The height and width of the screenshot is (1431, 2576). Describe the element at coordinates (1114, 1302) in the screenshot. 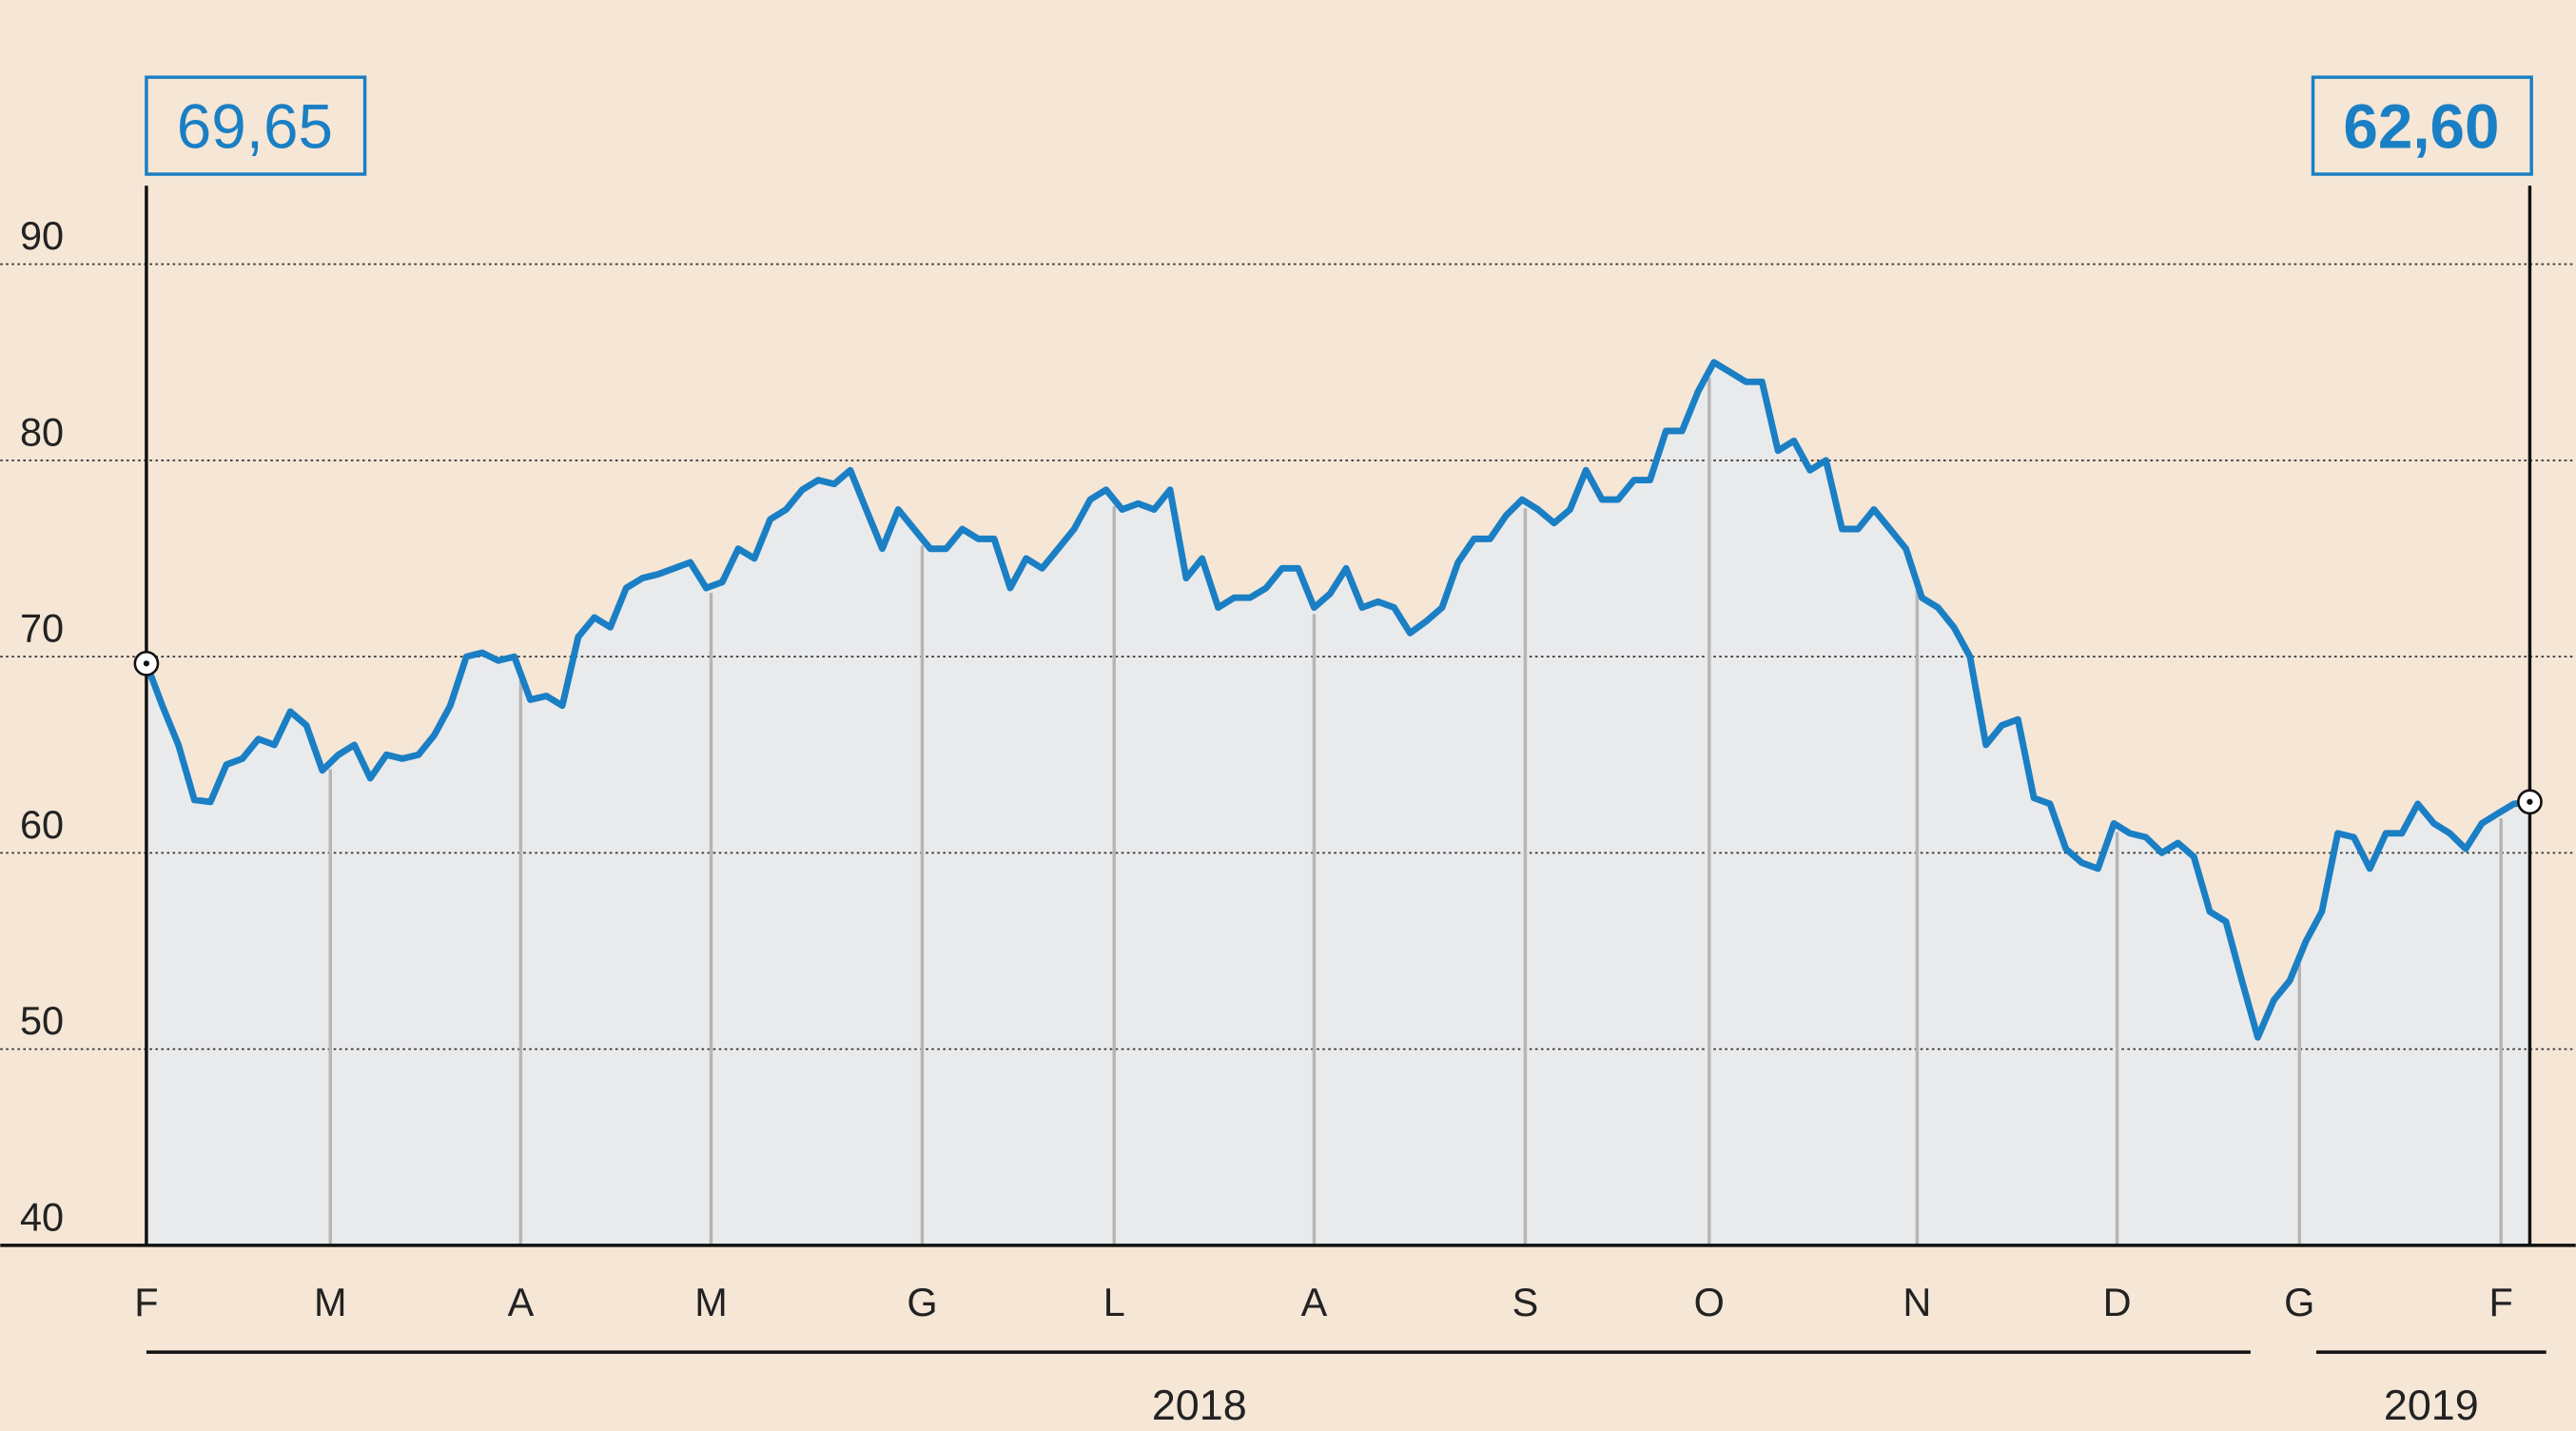

I see `x-tick-label: L` at that location.